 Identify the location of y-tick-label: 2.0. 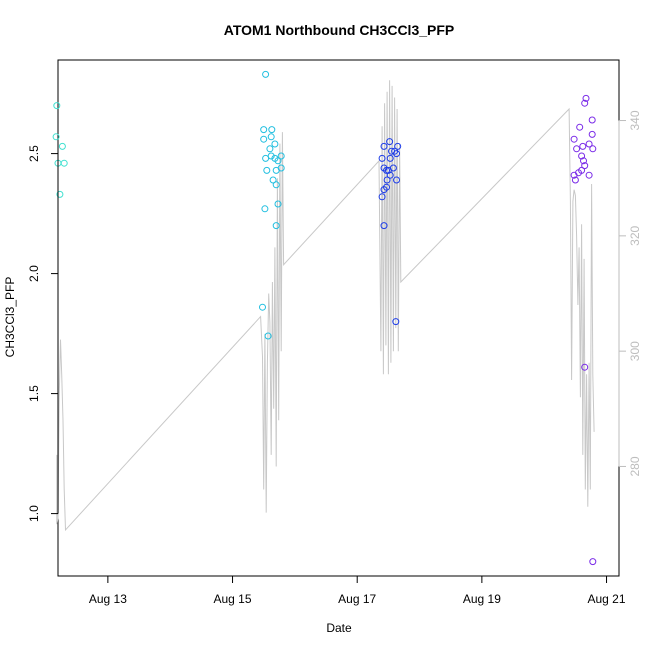
(34, 273).